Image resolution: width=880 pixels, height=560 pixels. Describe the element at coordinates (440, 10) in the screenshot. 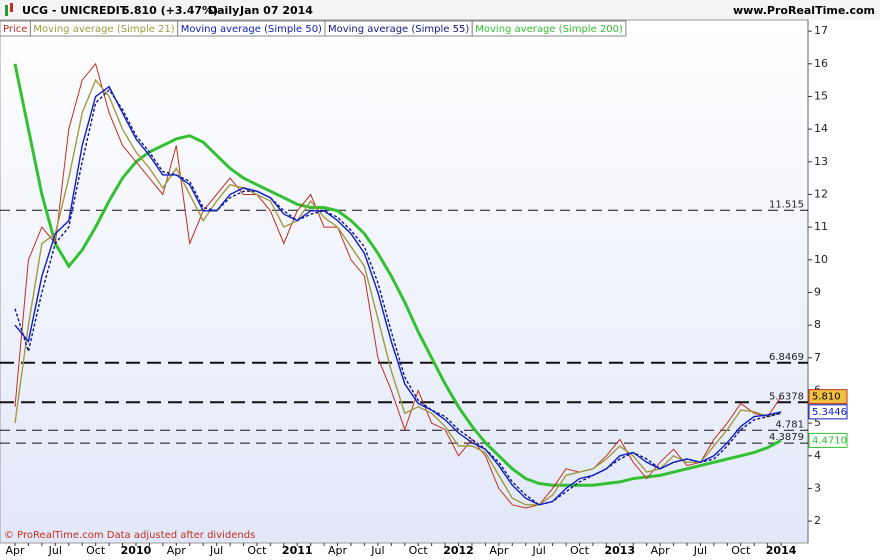

I see `header-bar` at that location.